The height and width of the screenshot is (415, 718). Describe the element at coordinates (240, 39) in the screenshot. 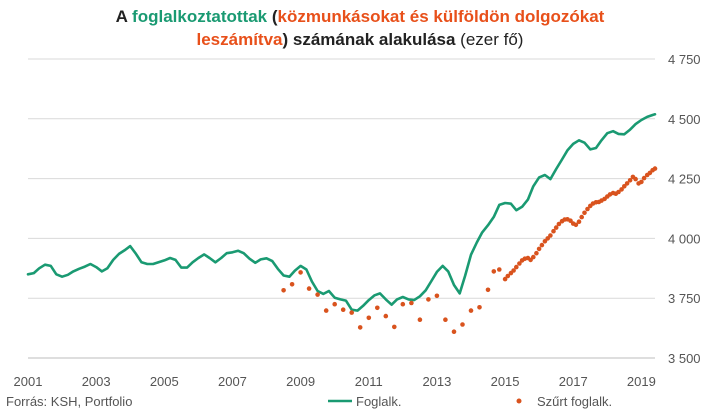

I see `title-fragment: leszámítva` at that location.